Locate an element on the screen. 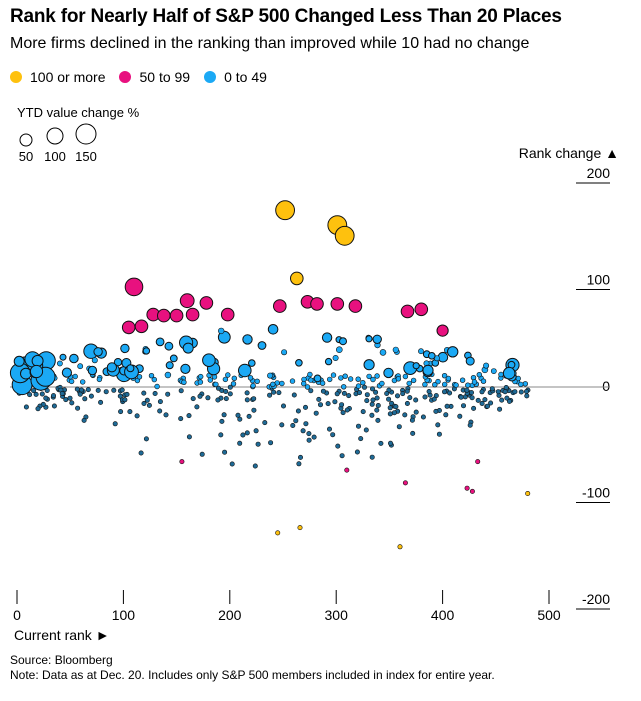  legend-swatch-high is located at coordinates (16, 77).